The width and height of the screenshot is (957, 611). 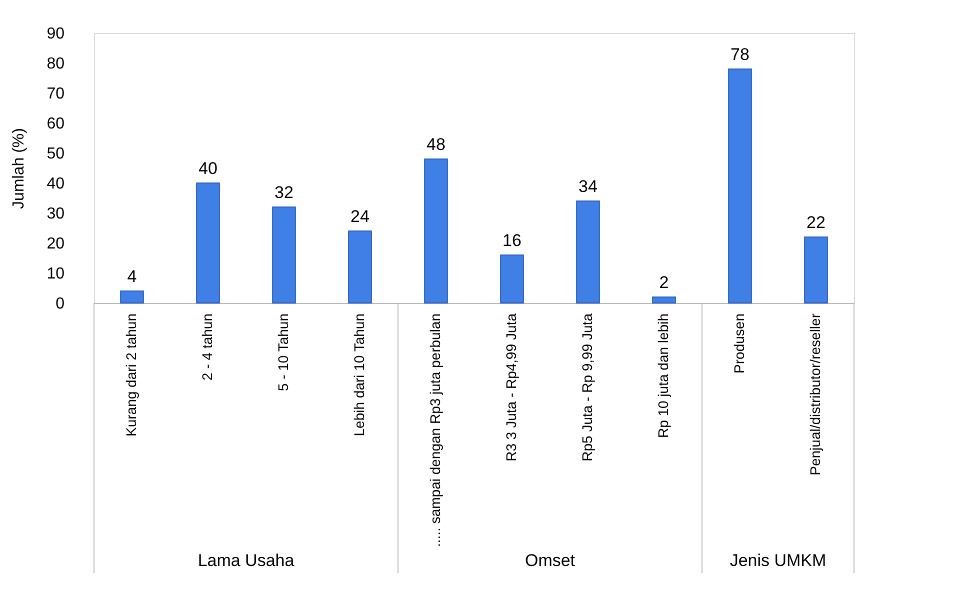 What do you see at coordinates (663, 376) in the screenshot?
I see `x-tick-label: Rp 10 juta dan lebih` at bounding box center [663, 376].